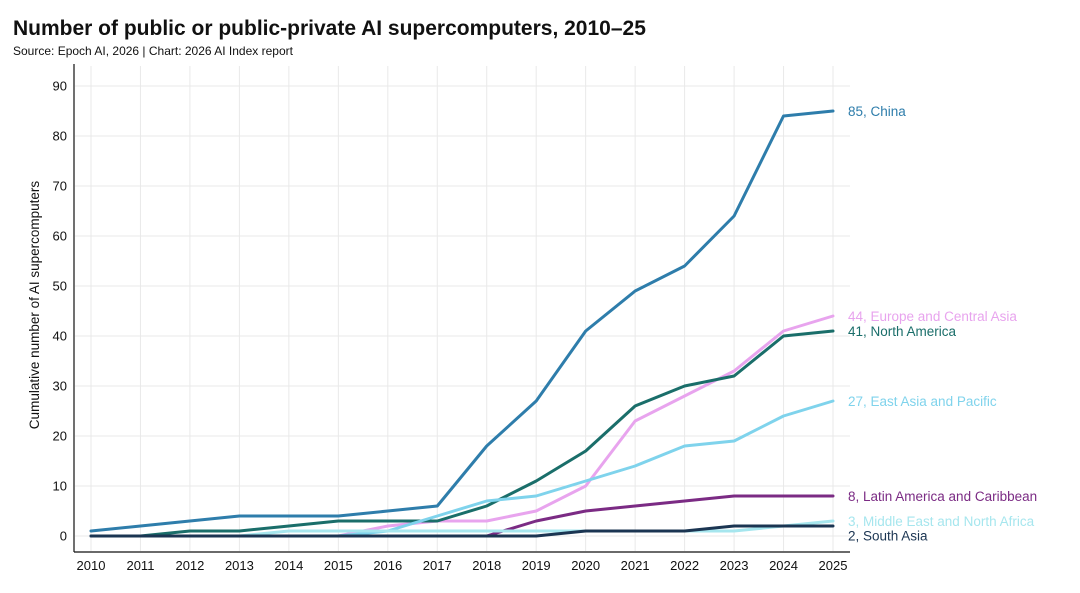 This screenshot has height=593, width=1080. Describe the element at coordinates (635, 565) in the screenshot. I see `x-tick-label: 2021` at that location.